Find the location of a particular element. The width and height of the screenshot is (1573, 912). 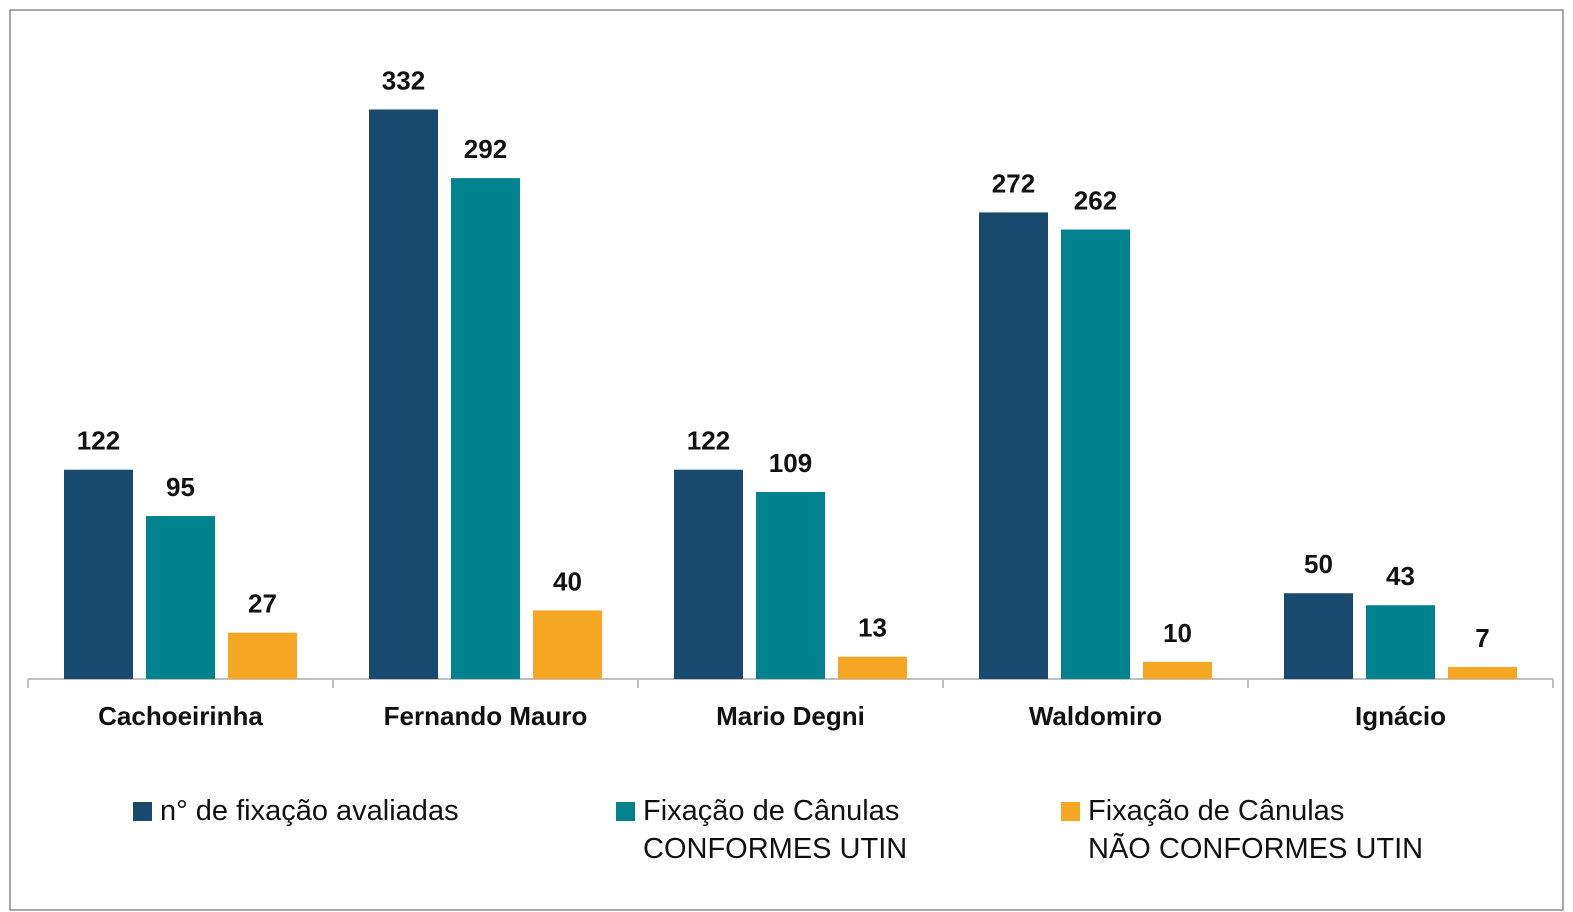

value-label: 50 is located at coordinates (1318, 564).